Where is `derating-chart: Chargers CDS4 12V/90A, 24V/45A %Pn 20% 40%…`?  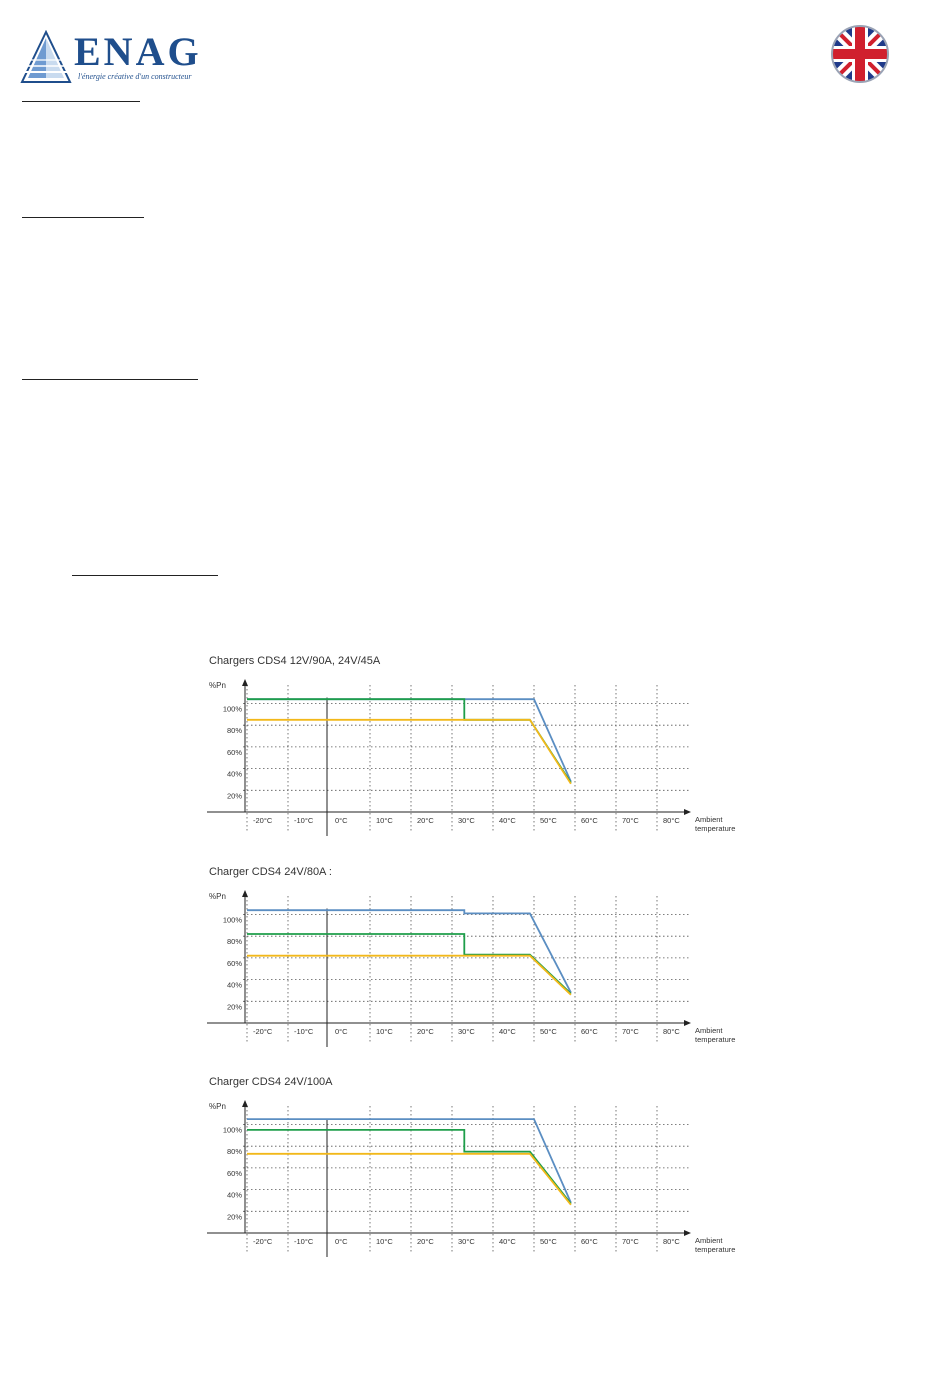 derating-chart: Chargers CDS4 12V/90A, 24V/45A %Pn 20% 40%… is located at coordinates (485, 747).